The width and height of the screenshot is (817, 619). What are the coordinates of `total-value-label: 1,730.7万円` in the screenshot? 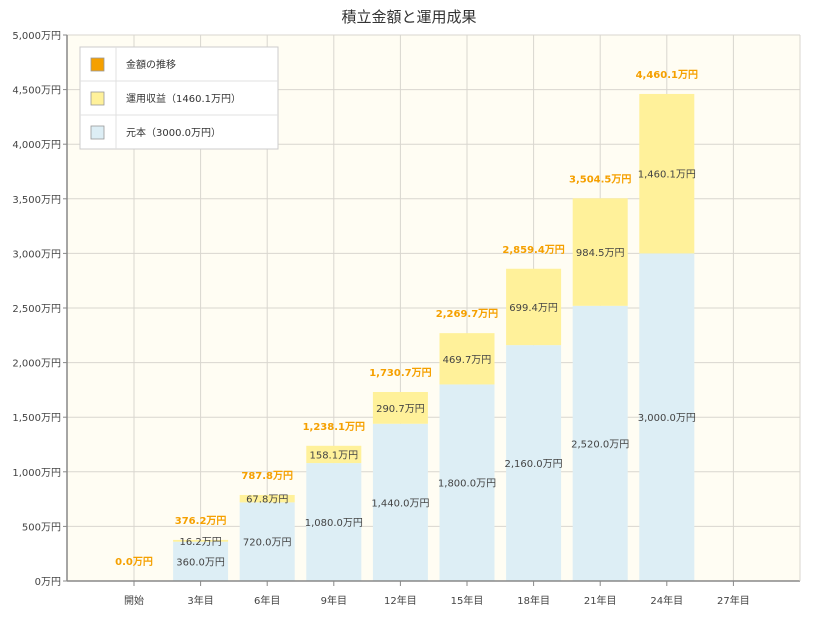 It's located at (400, 373).